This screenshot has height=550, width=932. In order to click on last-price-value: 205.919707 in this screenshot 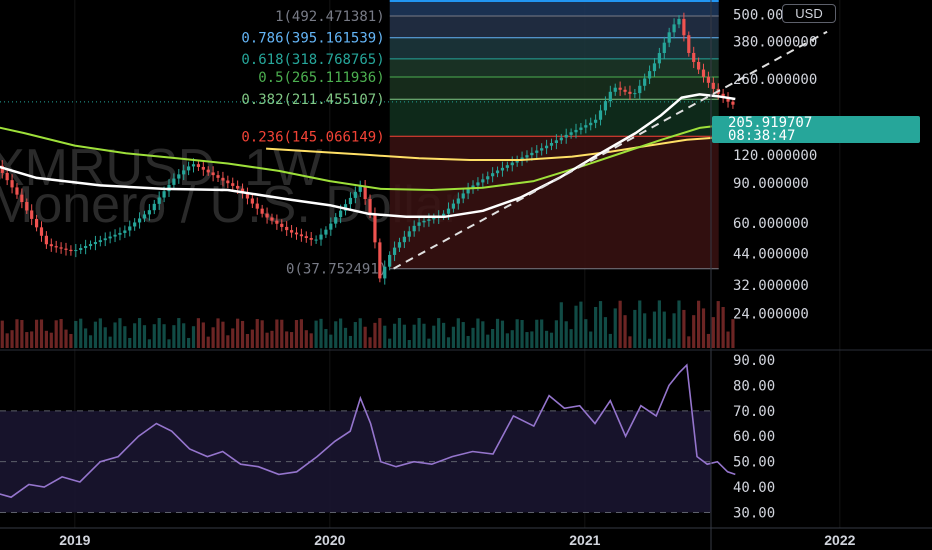, I will do `click(770, 123)`.